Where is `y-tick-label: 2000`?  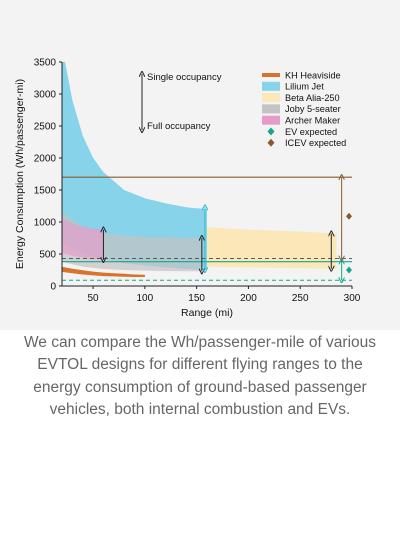 y-tick-label: 2000 is located at coordinates (45, 159).